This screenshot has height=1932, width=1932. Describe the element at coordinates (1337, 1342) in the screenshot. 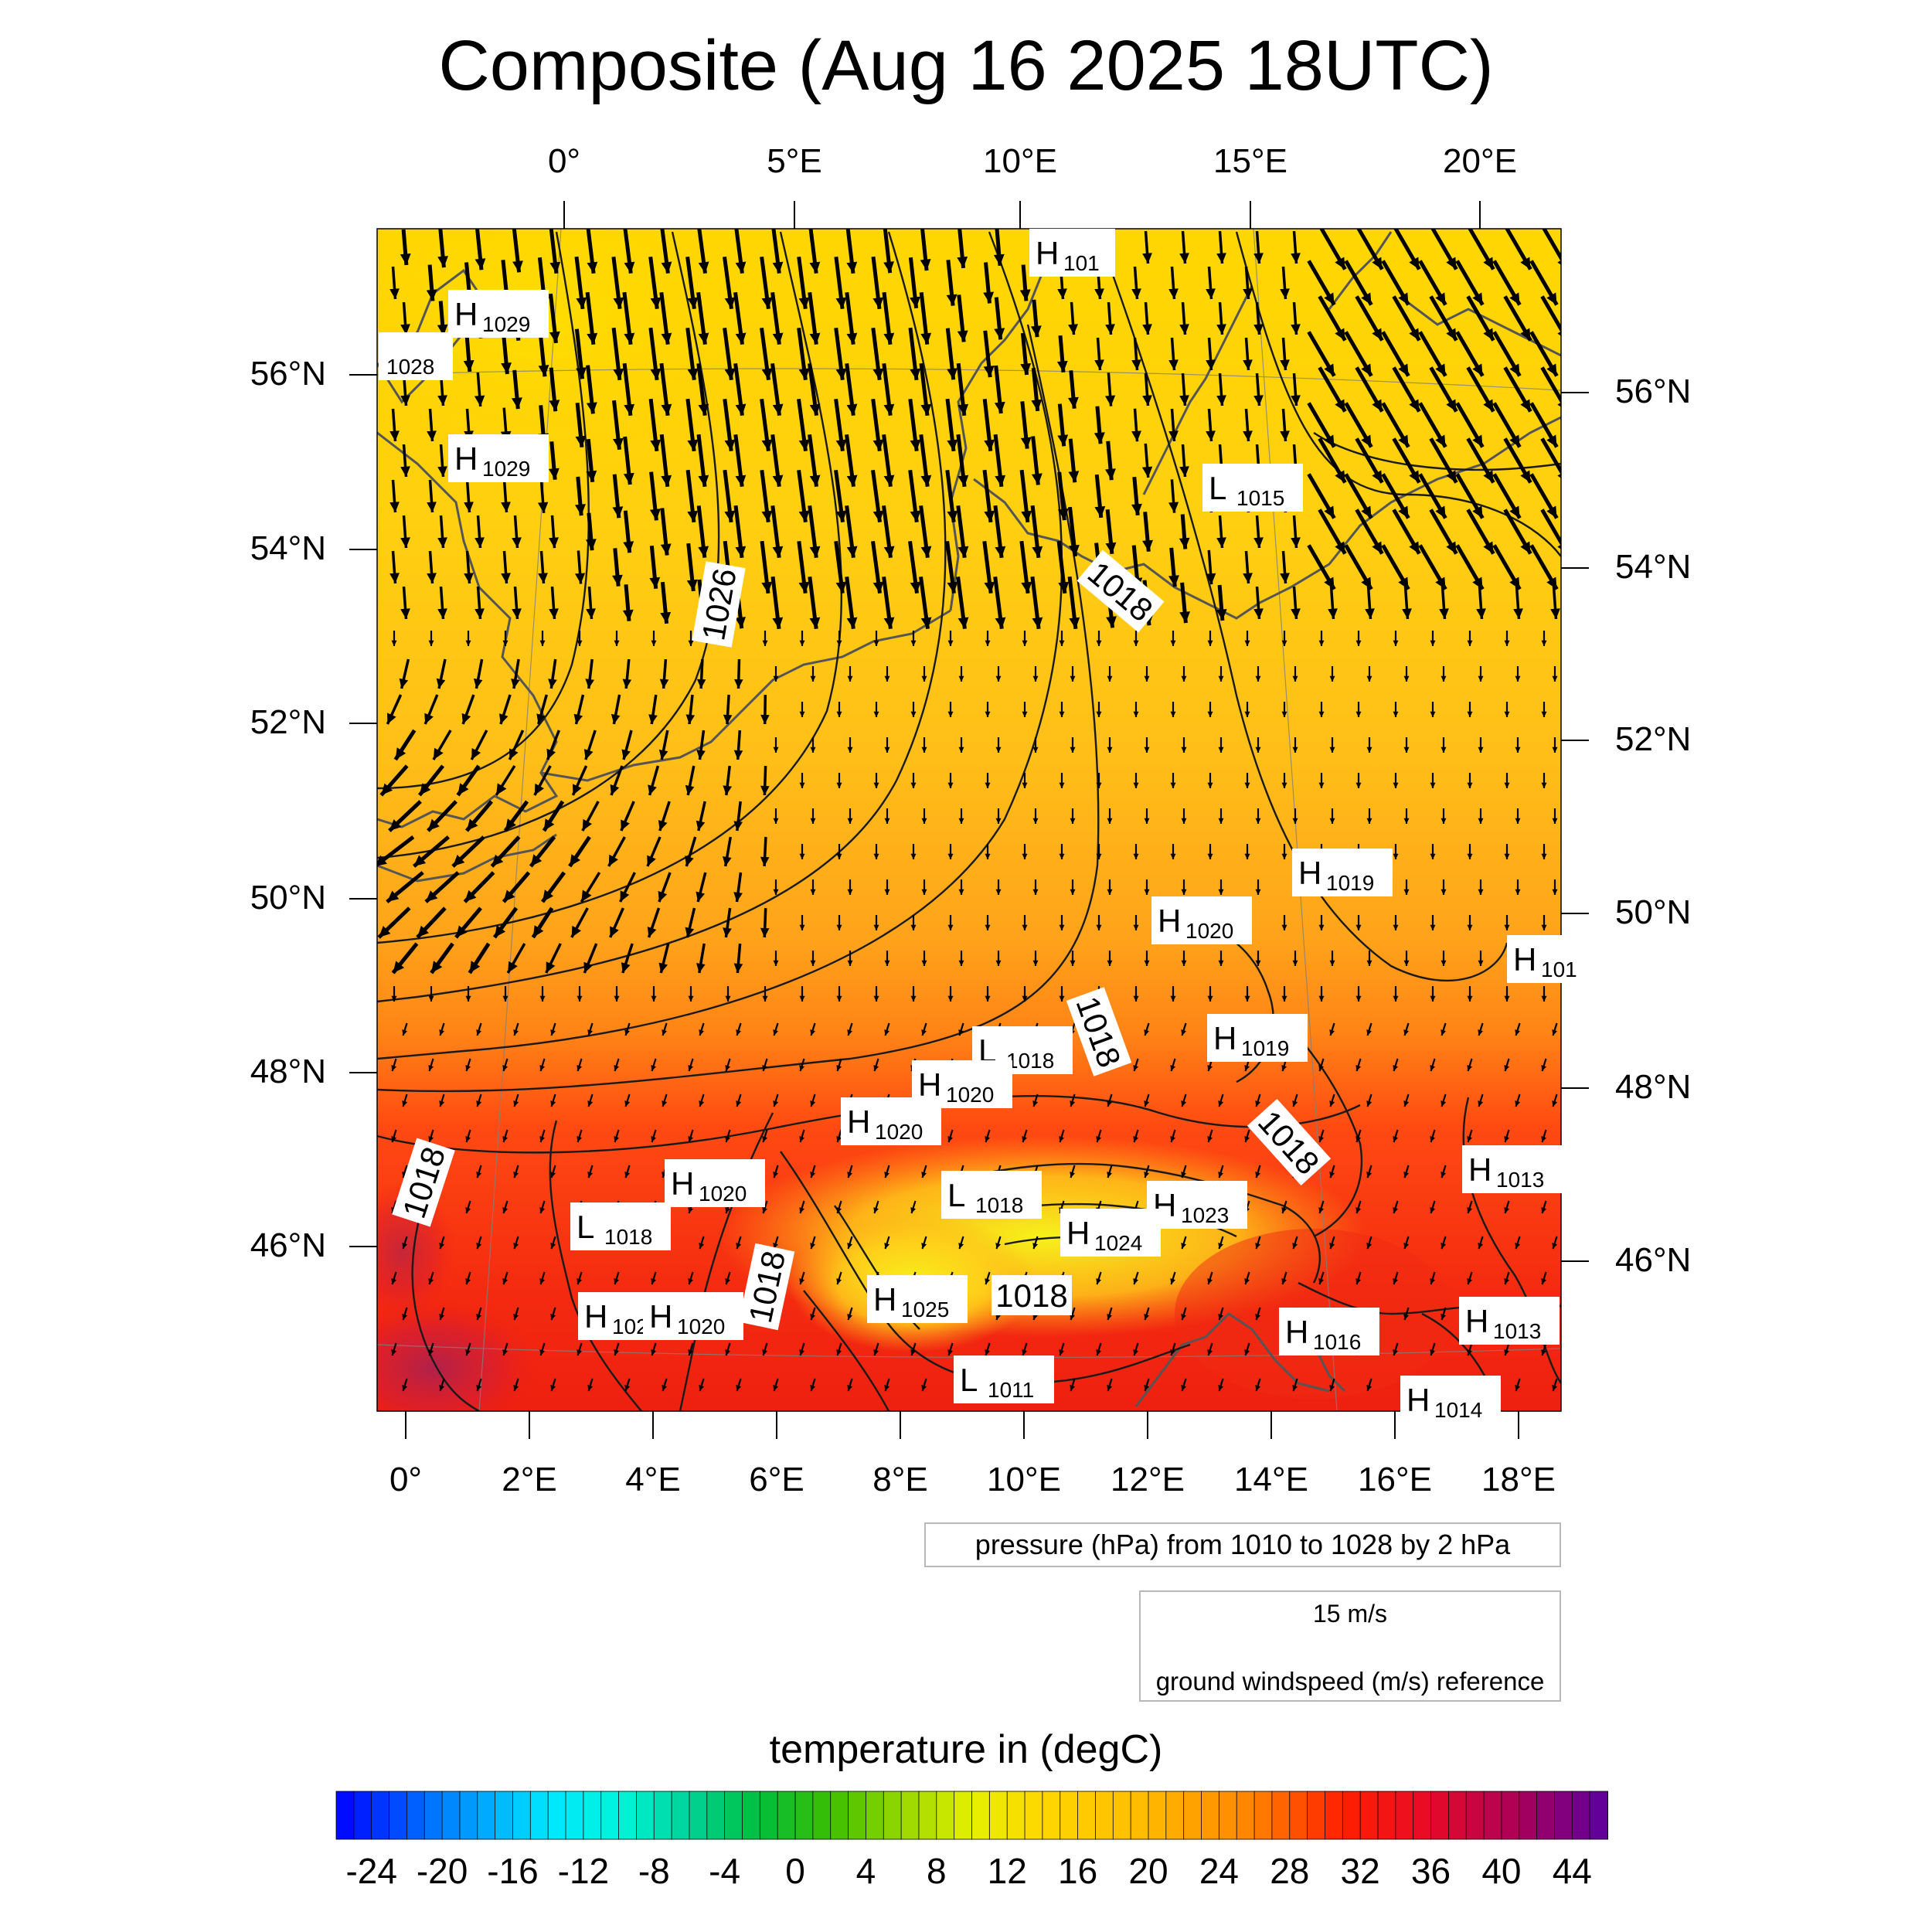

I see `svg-text: 1016` at that location.